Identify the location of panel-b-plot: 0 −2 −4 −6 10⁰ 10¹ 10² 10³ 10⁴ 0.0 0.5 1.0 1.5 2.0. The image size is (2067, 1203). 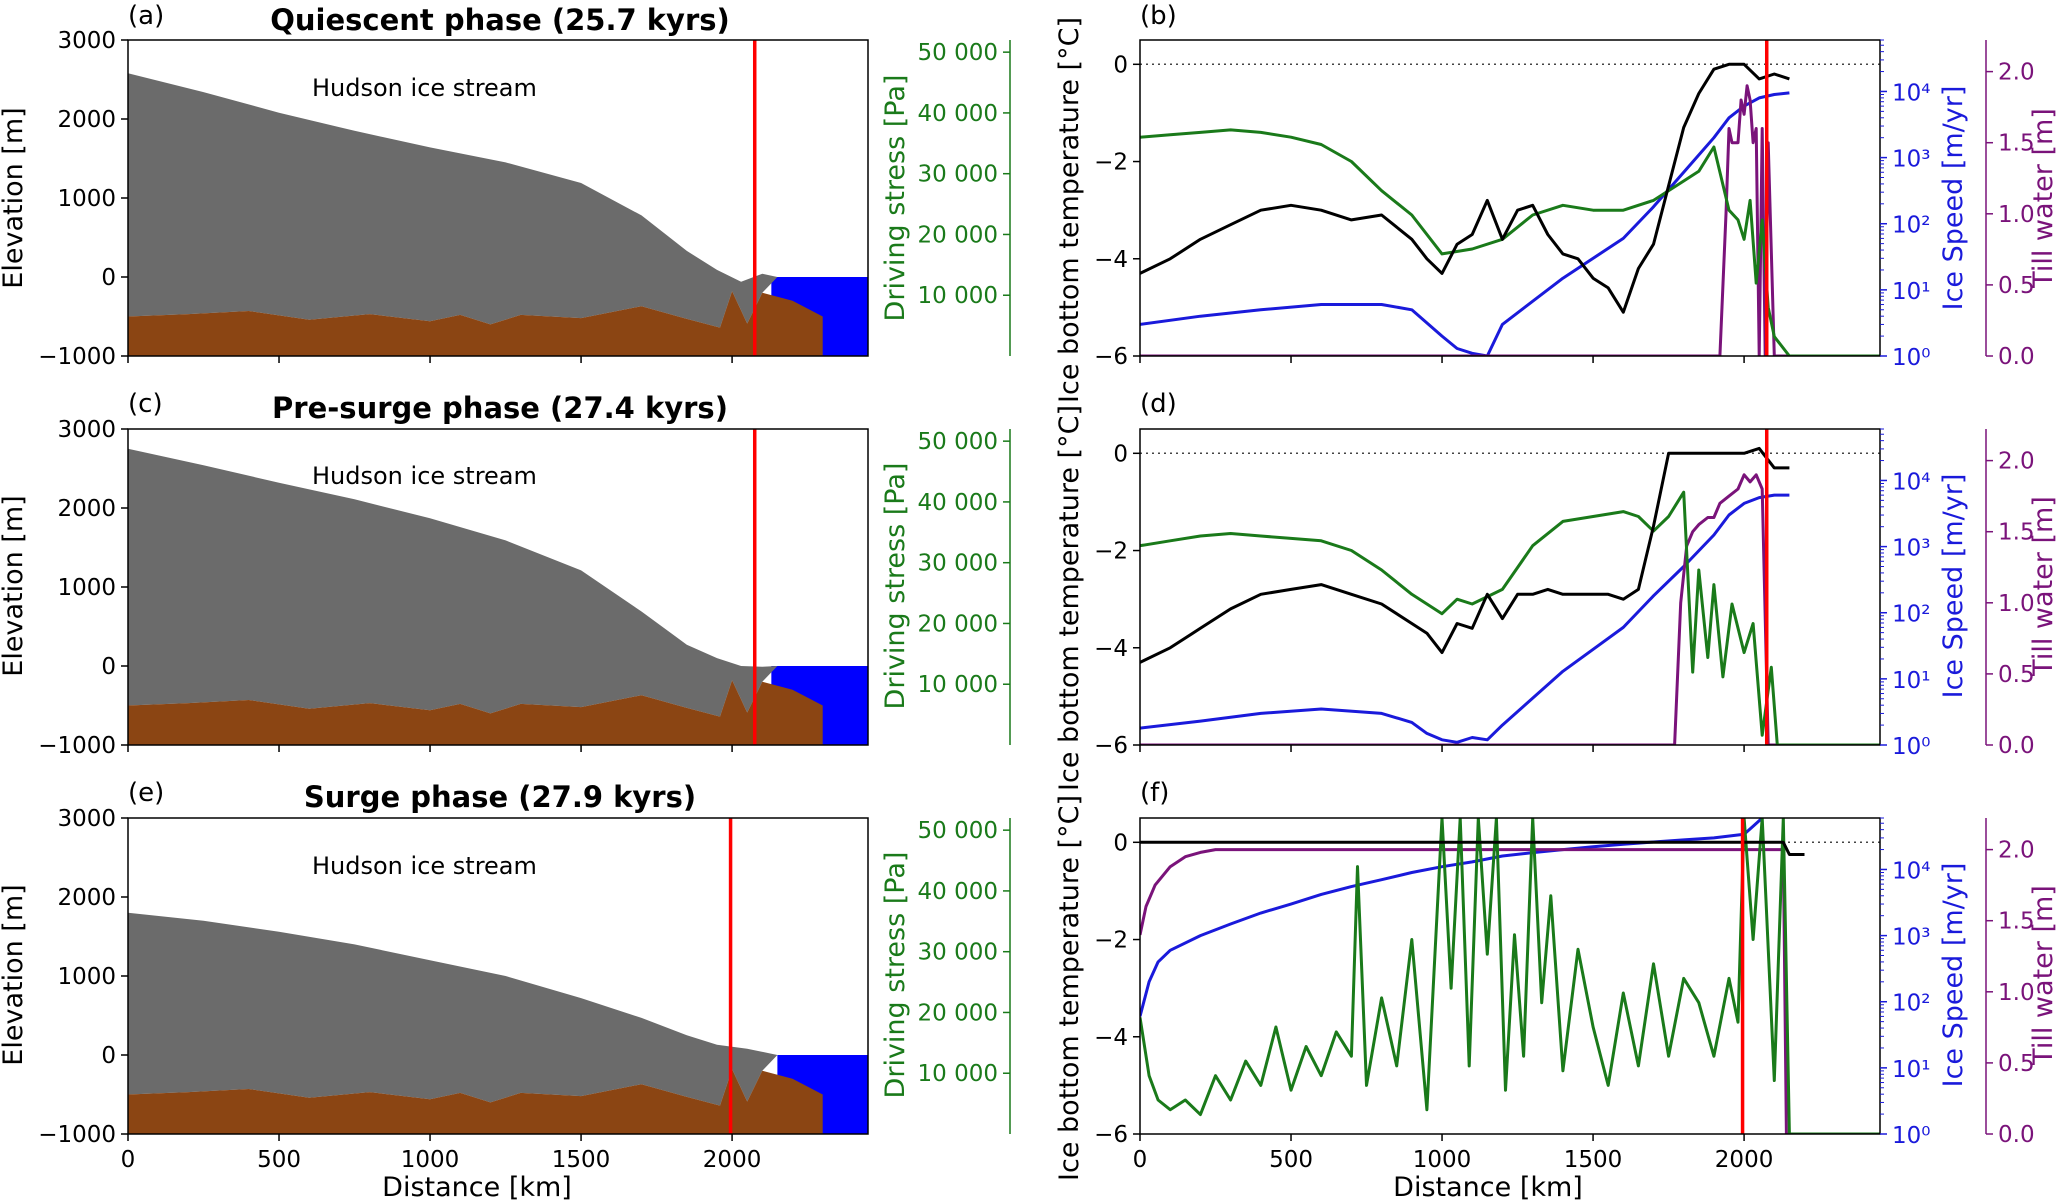
(1564, 205).